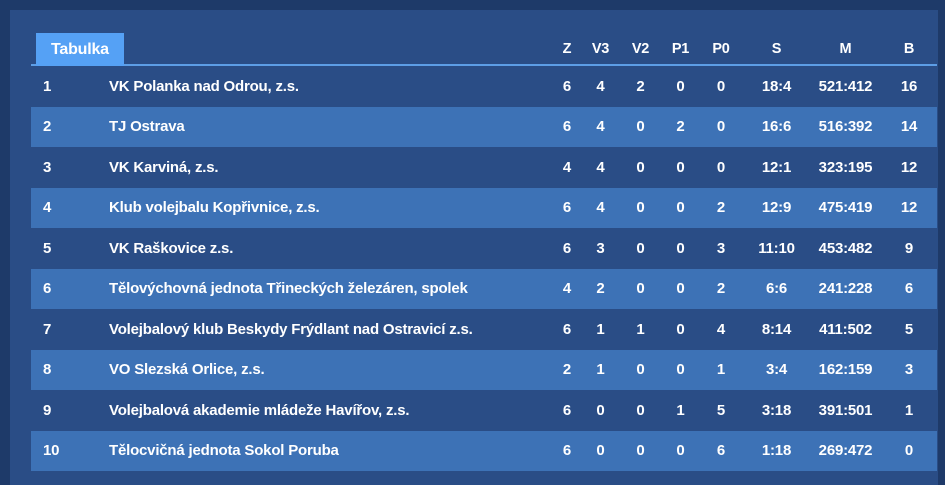  I want to click on points-ratio-cell: 323:195, so click(845, 167).